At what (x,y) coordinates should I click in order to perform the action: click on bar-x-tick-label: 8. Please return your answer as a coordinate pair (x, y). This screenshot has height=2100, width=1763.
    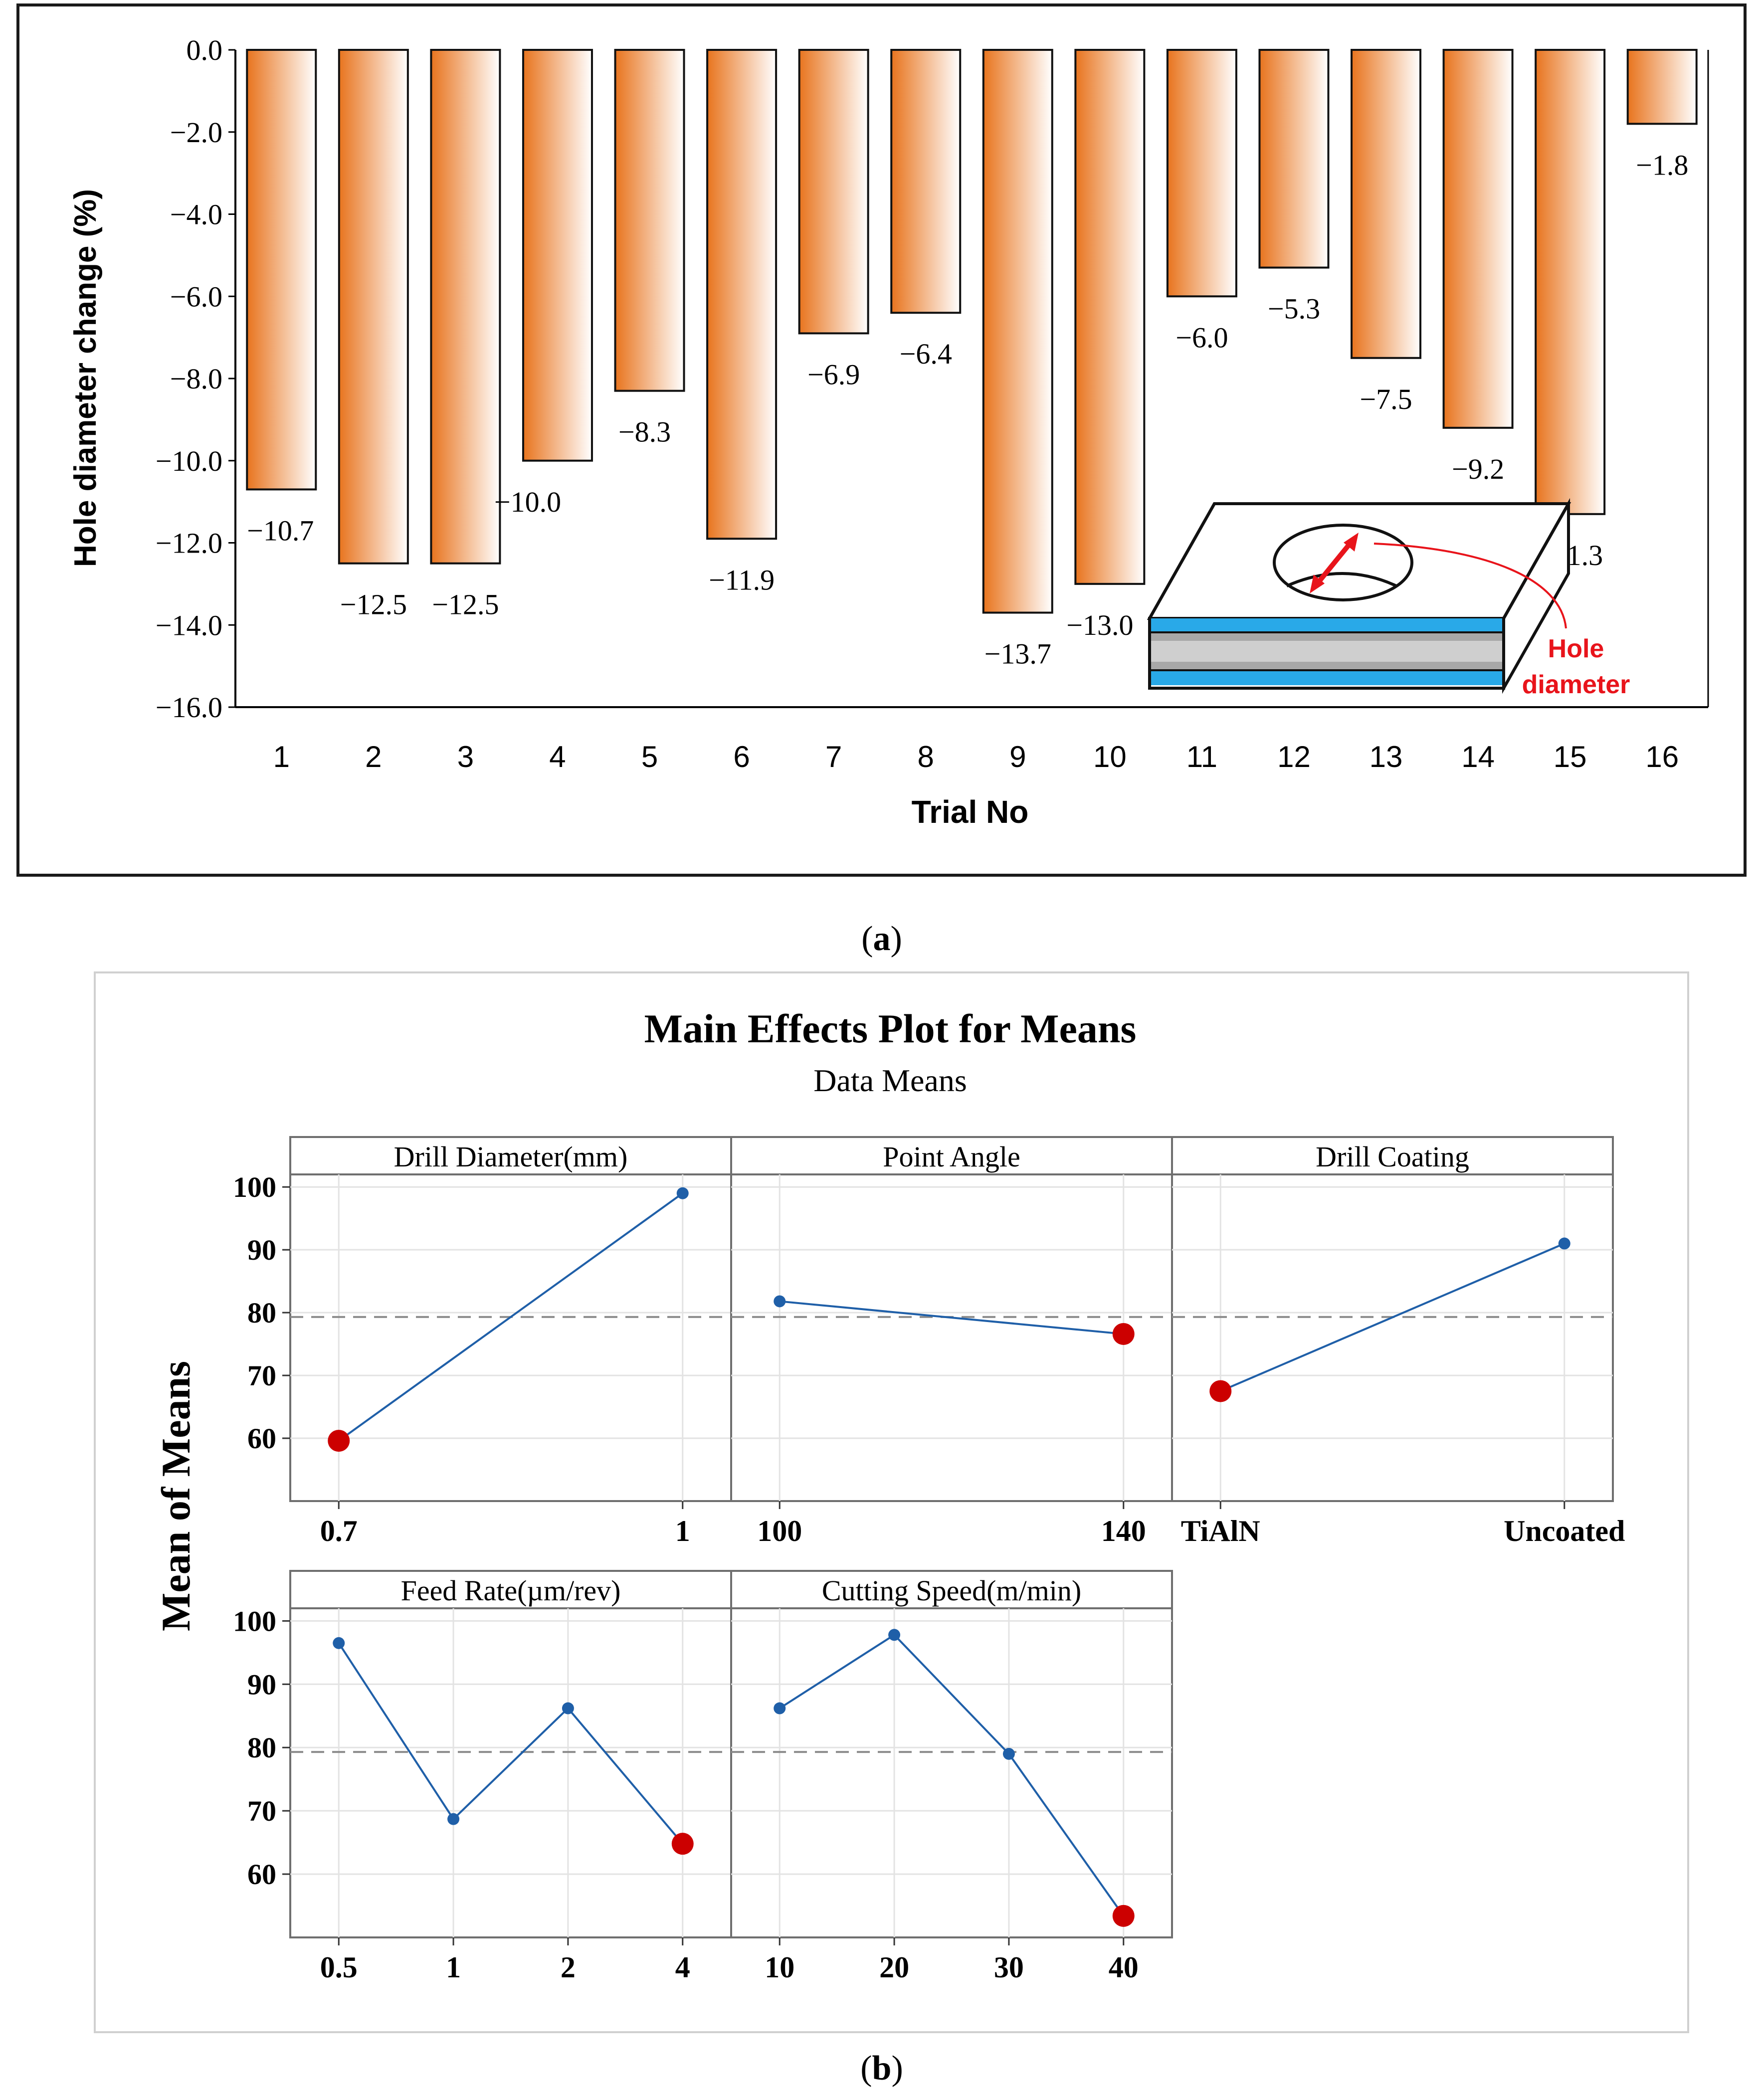
    Looking at the image, I should click on (926, 756).